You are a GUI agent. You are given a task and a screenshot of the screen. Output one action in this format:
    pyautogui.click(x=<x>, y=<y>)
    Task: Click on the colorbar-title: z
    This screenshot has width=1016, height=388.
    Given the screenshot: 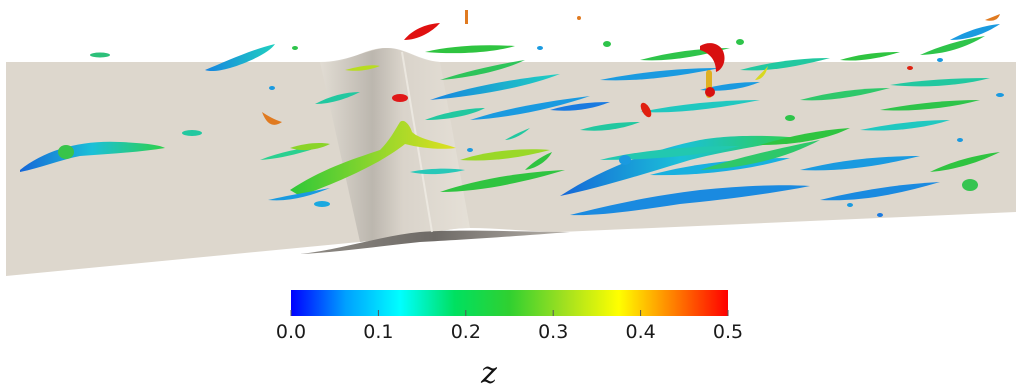 What is the action you would take?
    pyautogui.click(x=488, y=372)
    